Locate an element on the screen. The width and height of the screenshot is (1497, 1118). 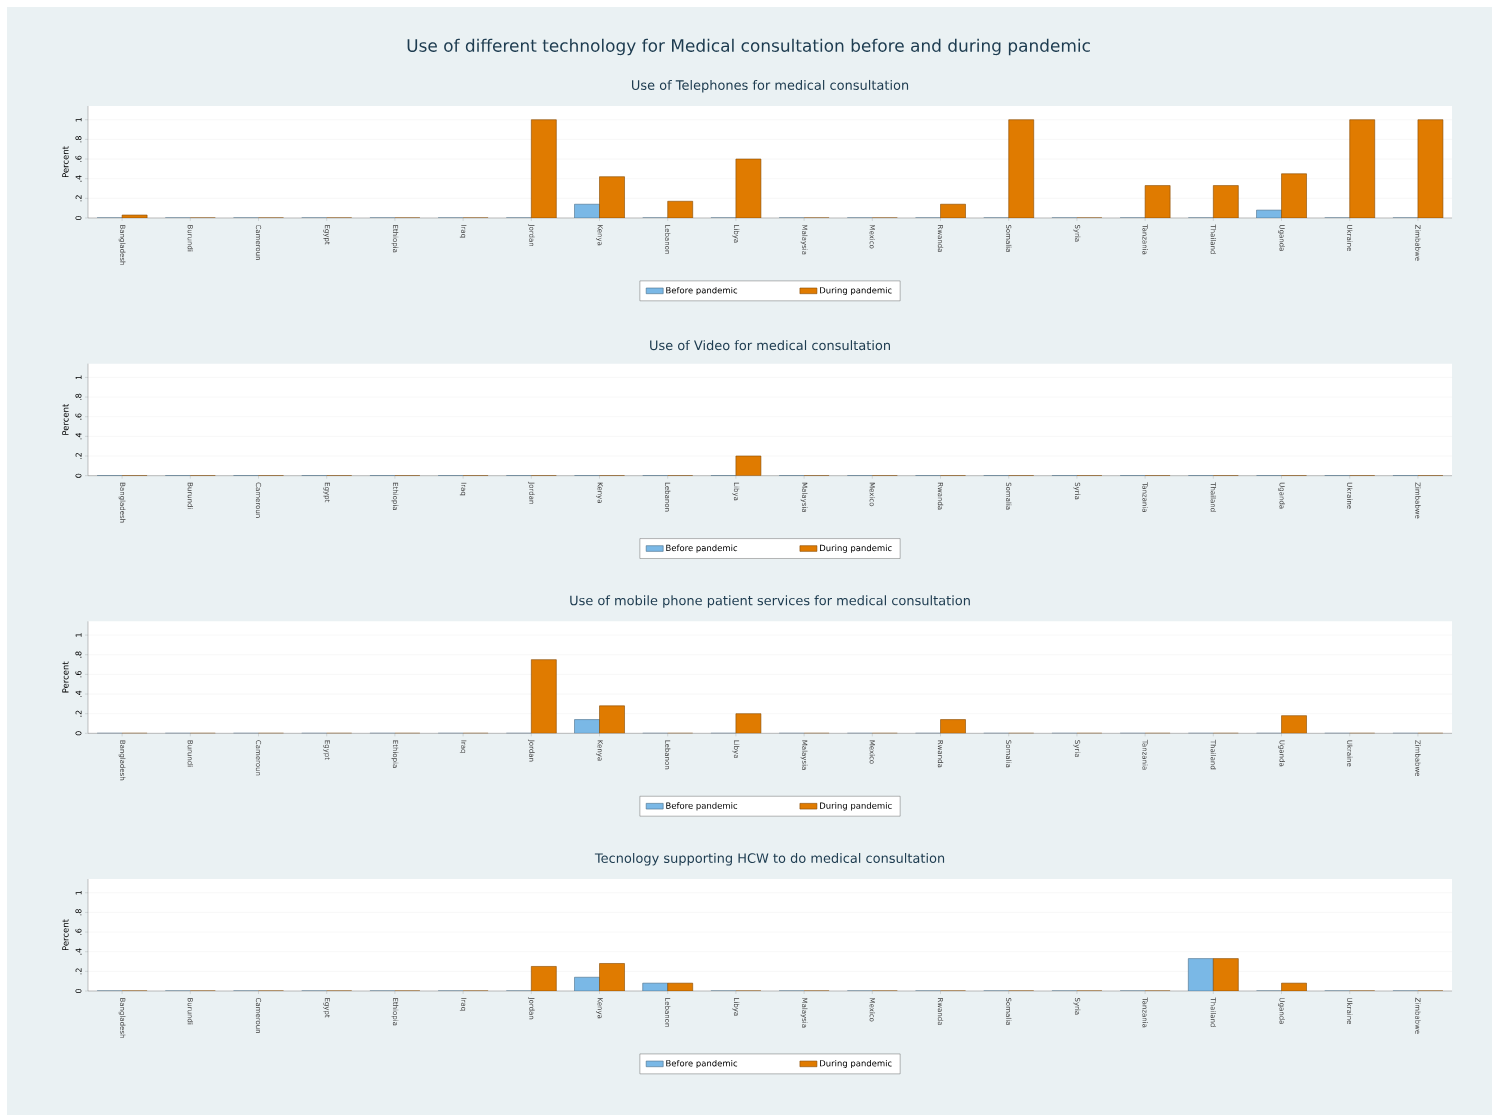
chart-subtitle: Use of Telephones for medical consultation is located at coordinates (770, 86).